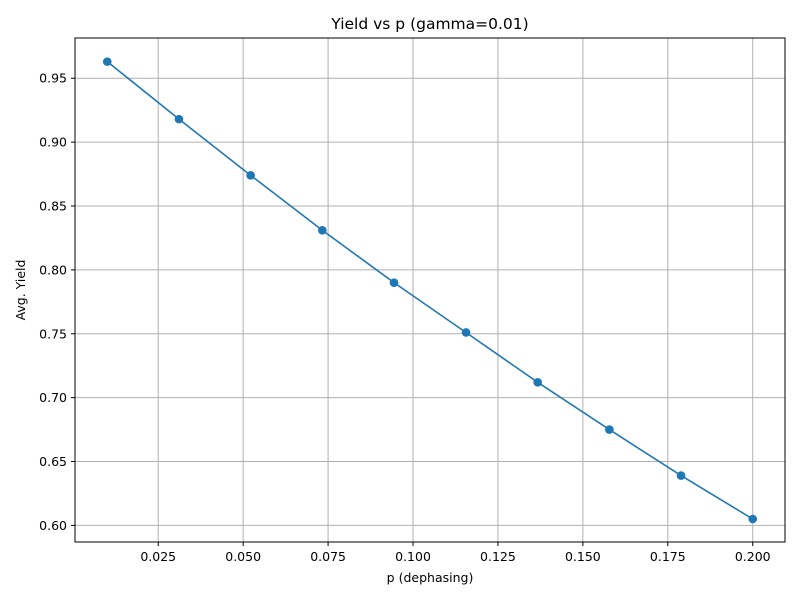  What do you see at coordinates (668, 556) in the screenshot?
I see `x-tick-label: 0.175` at bounding box center [668, 556].